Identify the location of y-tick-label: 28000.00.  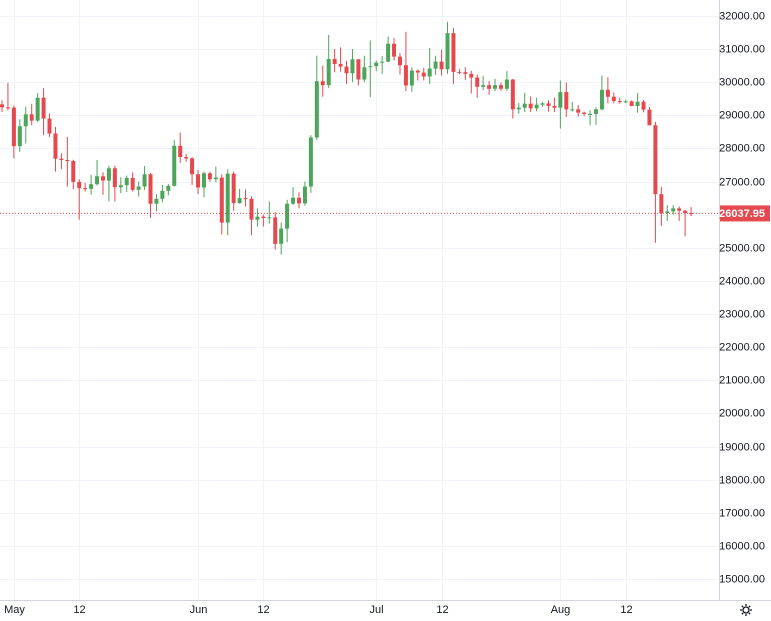
(742, 148).